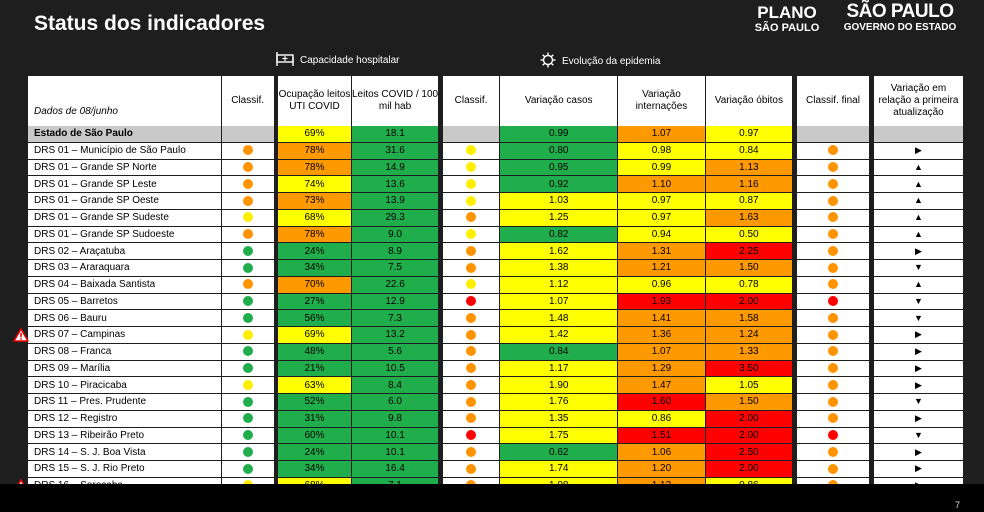 The width and height of the screenshot is (984, 512). I want to click on variacao-obitos-value: 1.13, so click(749, 168).